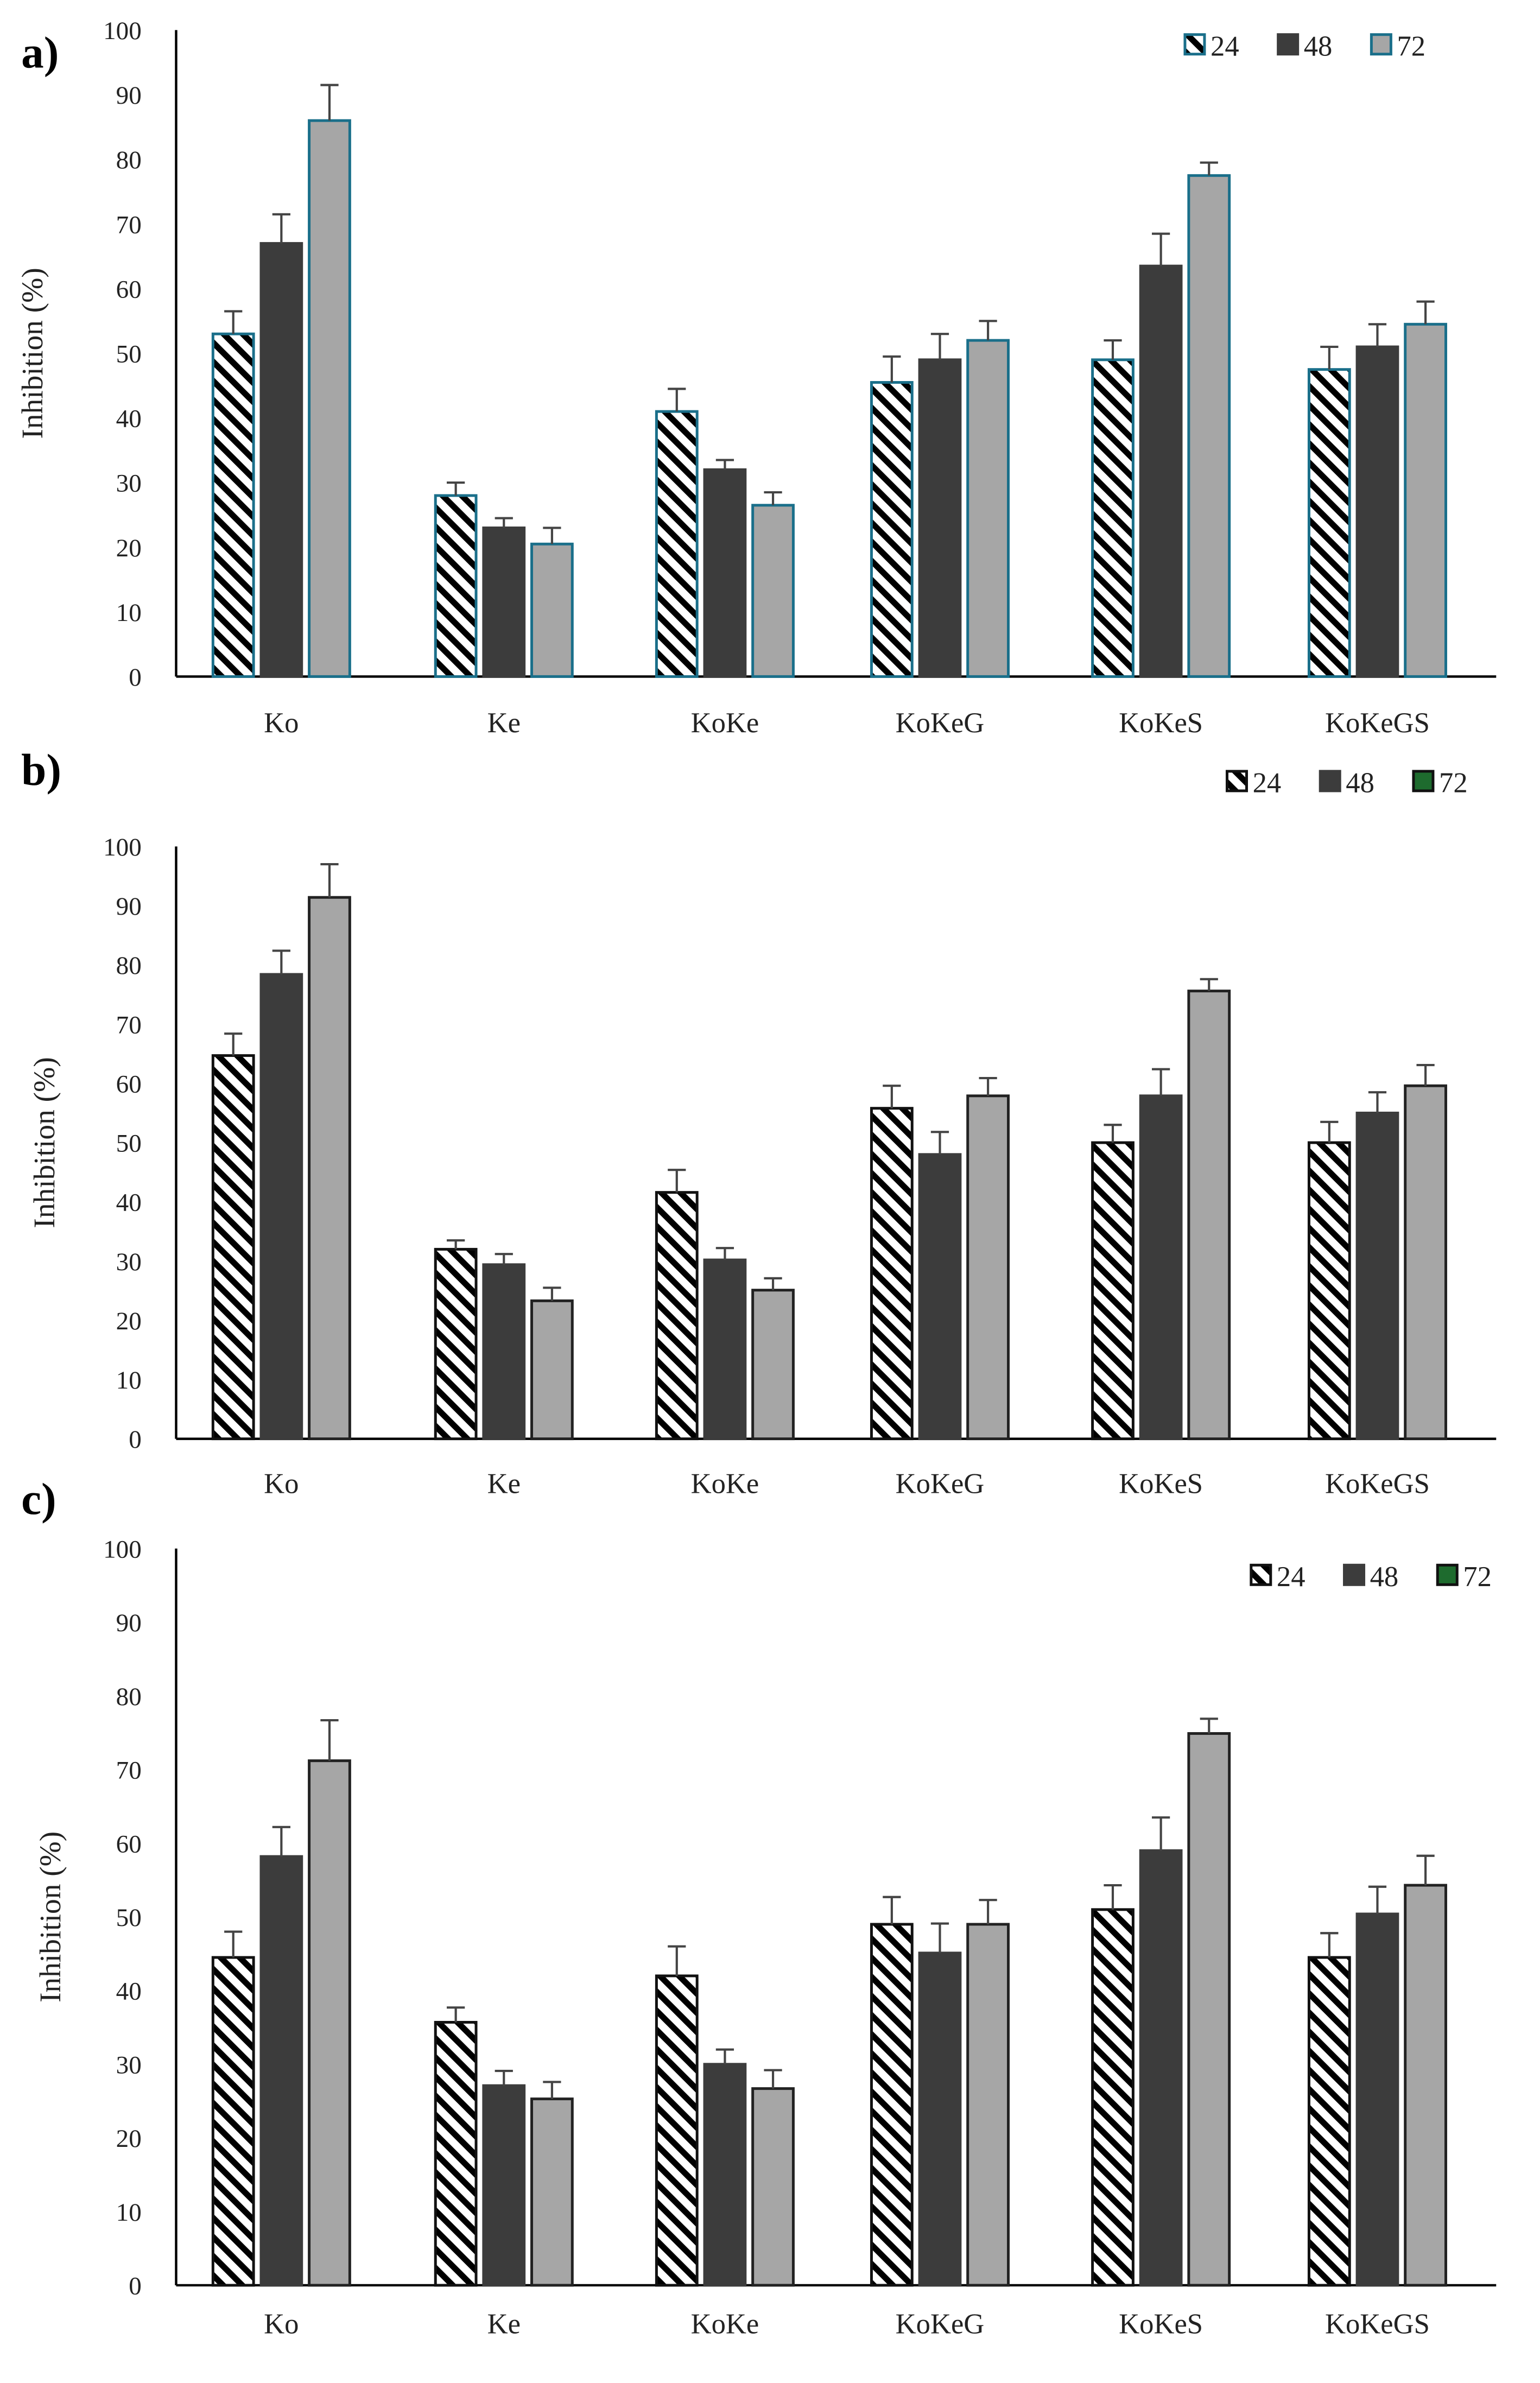 This screenshot has width=1540, height=2383. What do you see at coordinates (725, 573) in the screenshot?
I see `bar-48h-KoKe` at bounding box center [725, 573].